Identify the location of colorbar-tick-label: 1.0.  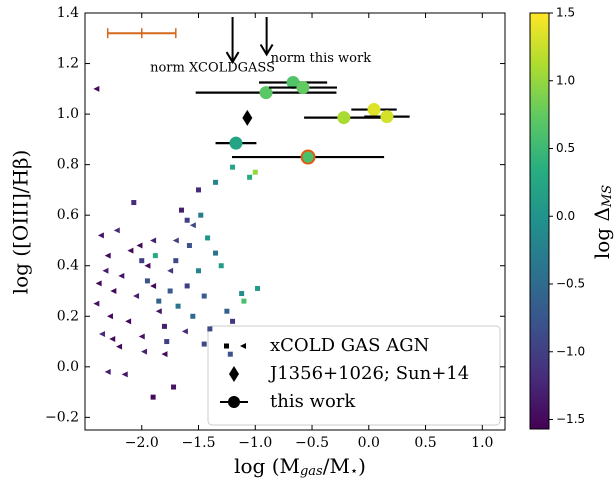
(565, 80).